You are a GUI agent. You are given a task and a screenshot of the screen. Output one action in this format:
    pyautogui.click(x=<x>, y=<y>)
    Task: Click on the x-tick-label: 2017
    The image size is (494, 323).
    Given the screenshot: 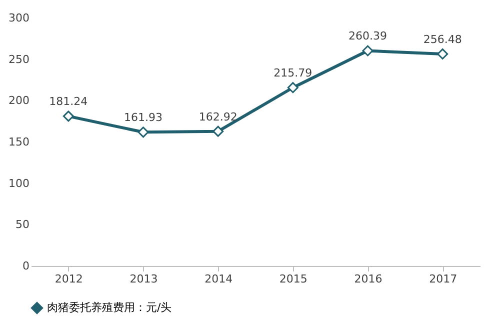 What is the action you would take?
    pyautogui.click(x=443, y=279)
    